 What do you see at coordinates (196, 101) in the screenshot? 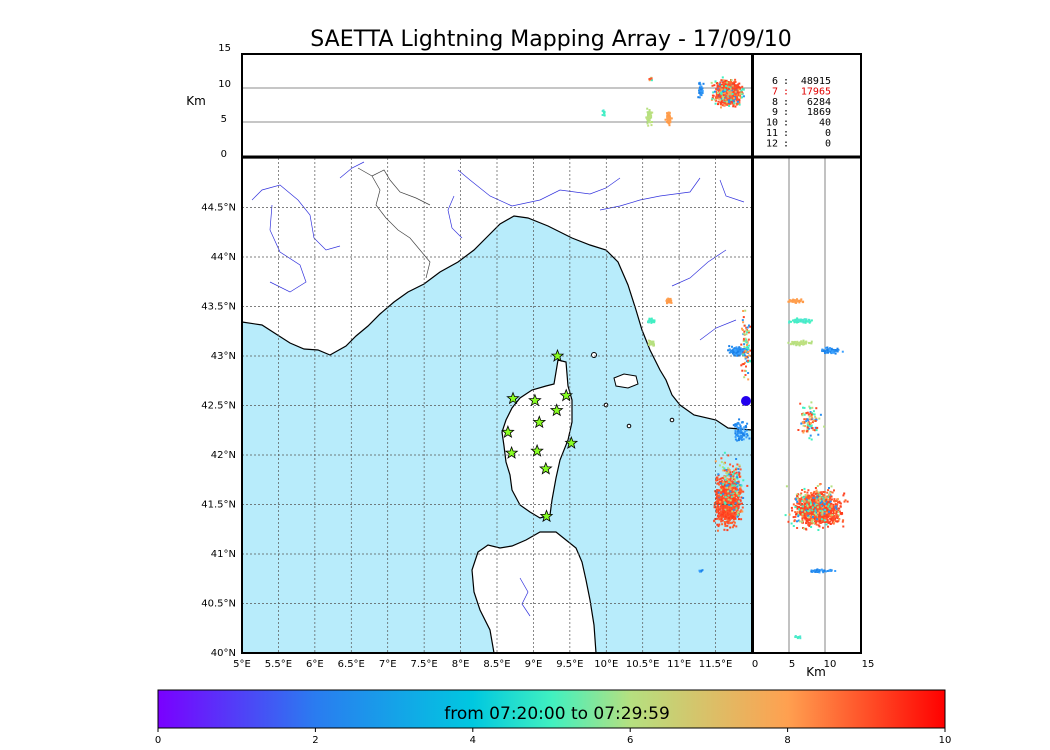
I see `altitude-ylabel: Km` at bounding box center [196, 101].